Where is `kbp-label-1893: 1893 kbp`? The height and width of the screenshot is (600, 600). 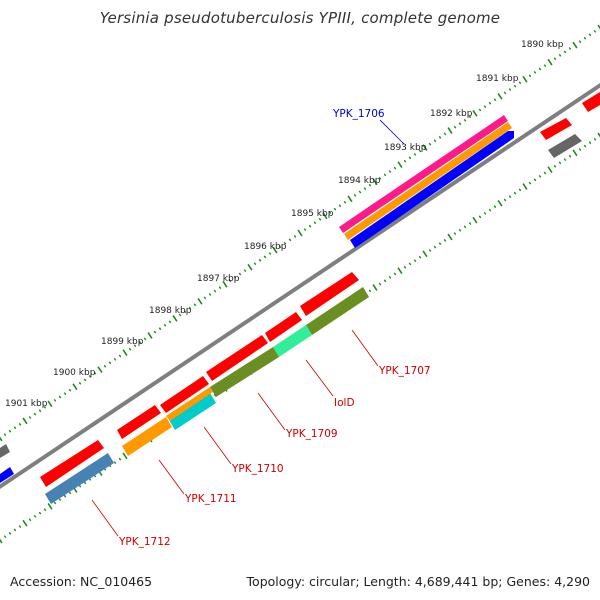
kbp-label-1893: 1893 kbp is located at coordinates (405, 148).